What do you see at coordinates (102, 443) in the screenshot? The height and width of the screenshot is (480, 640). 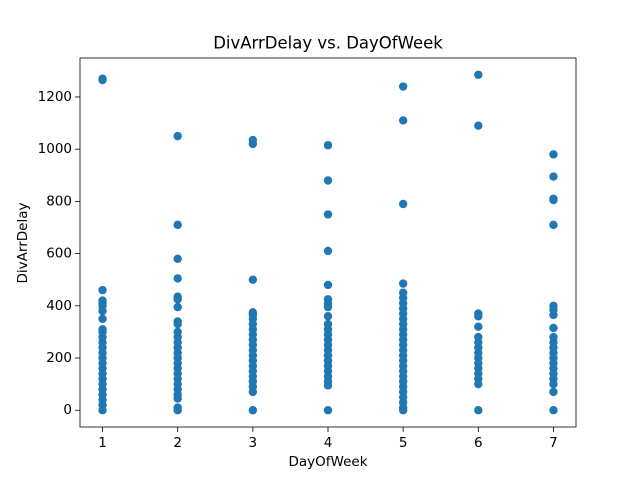 I see `x-tick-label: 1` at bounding box center [102, 443].